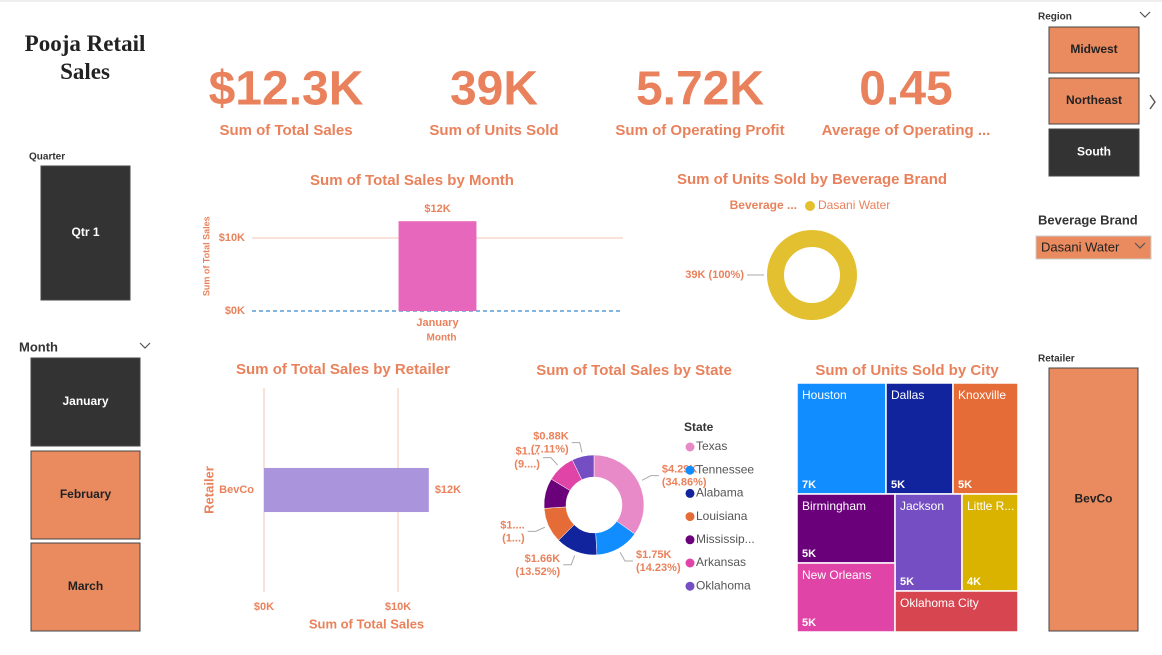 This screenshot has width=1162, height=655. I want to click on slicer-title: Region, so click(1055, 17).